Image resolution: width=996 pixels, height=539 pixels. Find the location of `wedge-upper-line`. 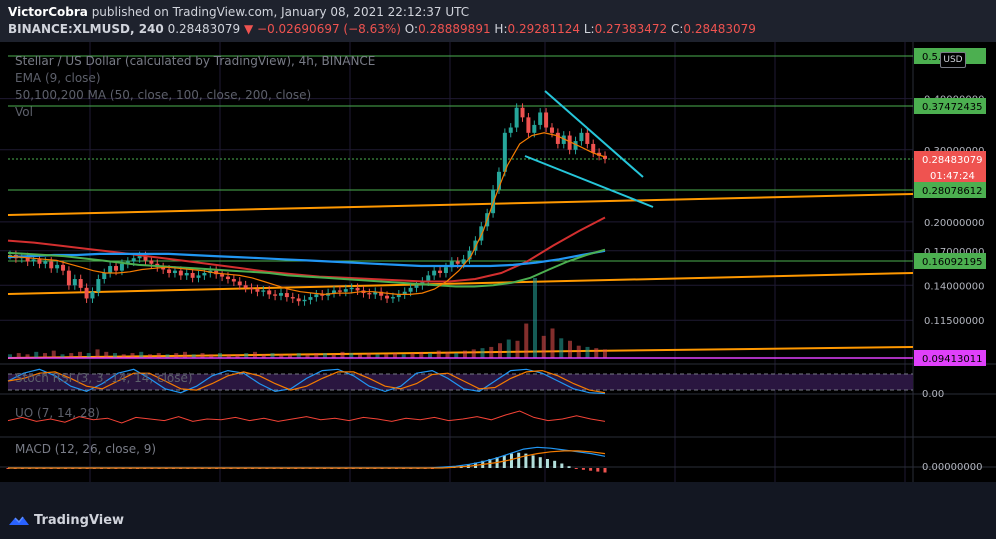

wedge-upper-line is located at coordinates (594, 134).